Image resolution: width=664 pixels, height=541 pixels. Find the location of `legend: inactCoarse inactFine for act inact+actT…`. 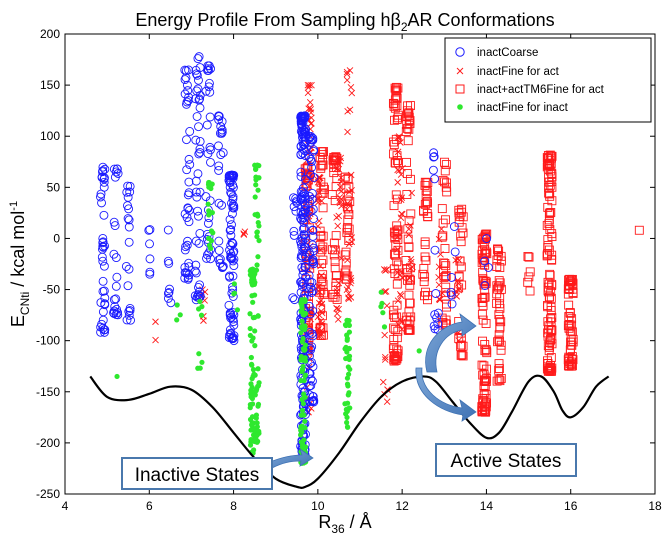

legend: inactCoarse inactFine for act inact+actT… is located at coordinates (548, 80).